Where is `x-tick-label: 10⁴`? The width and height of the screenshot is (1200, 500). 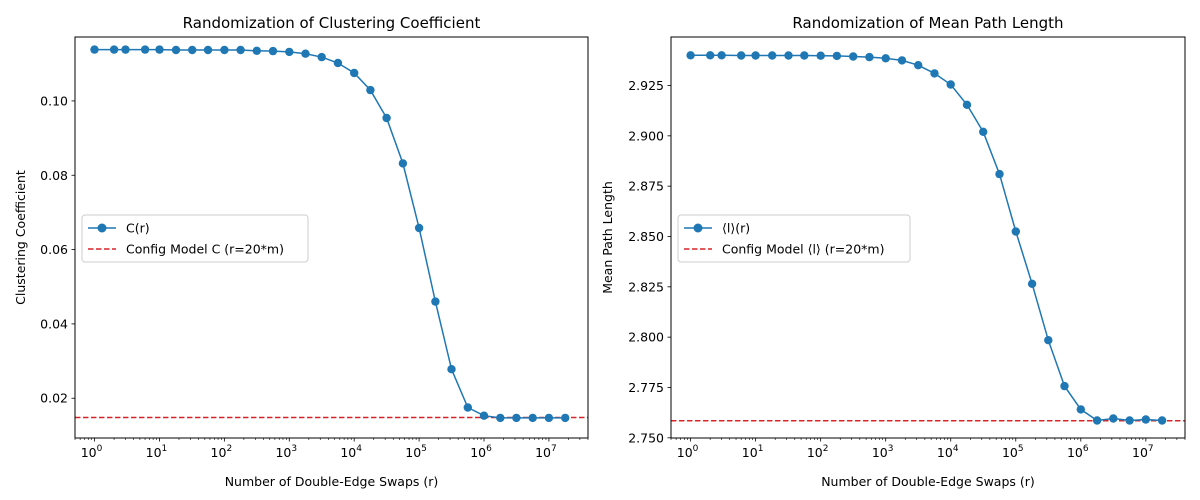
x-tick-label: 10⁴ is located at coordinates (351, 452).